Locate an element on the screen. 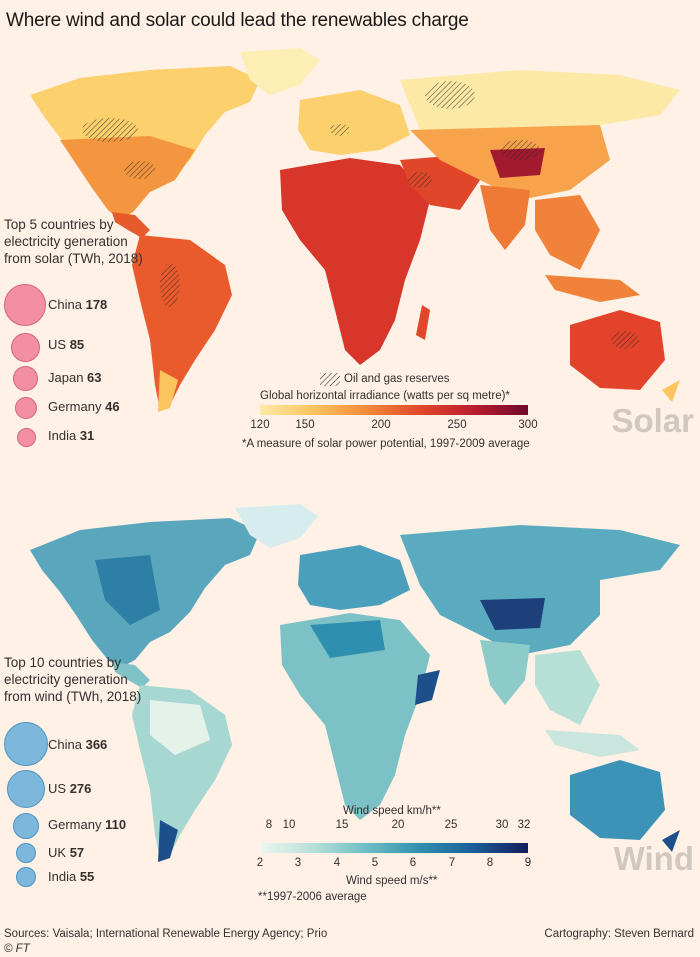 This screenshot has height=957, width=700. north-america-south is located at coordinates (127, 178).